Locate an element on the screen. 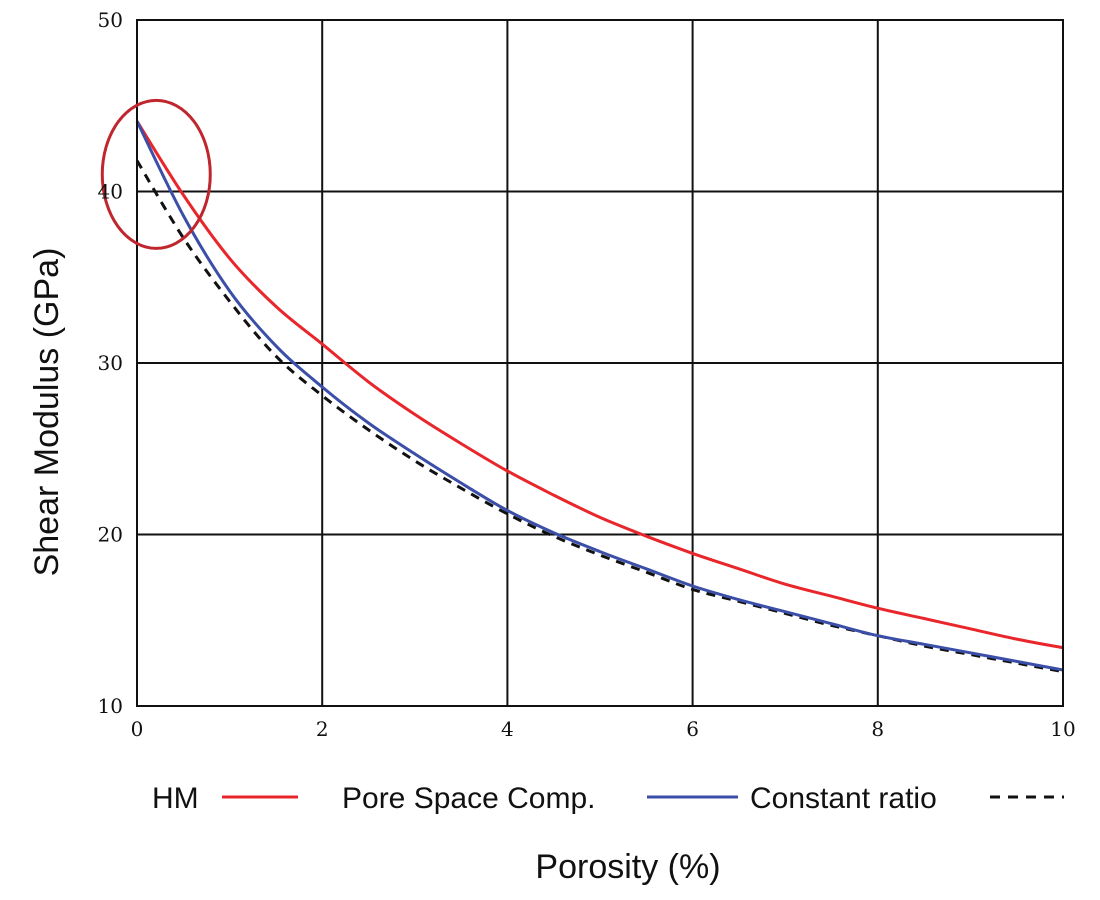 The image size is (1100, 900). x-tick-label: 4 is located at coordinates (507, 729).